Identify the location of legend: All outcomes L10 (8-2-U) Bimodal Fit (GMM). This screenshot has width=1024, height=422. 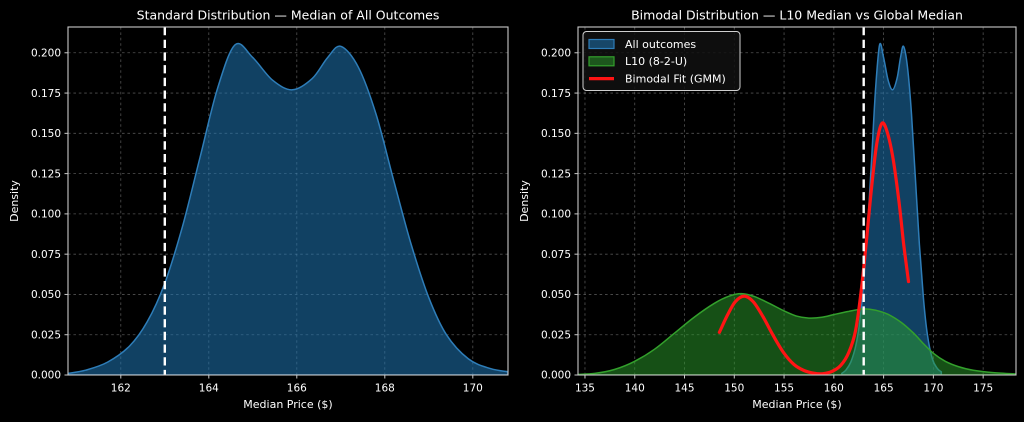
(661, 61).